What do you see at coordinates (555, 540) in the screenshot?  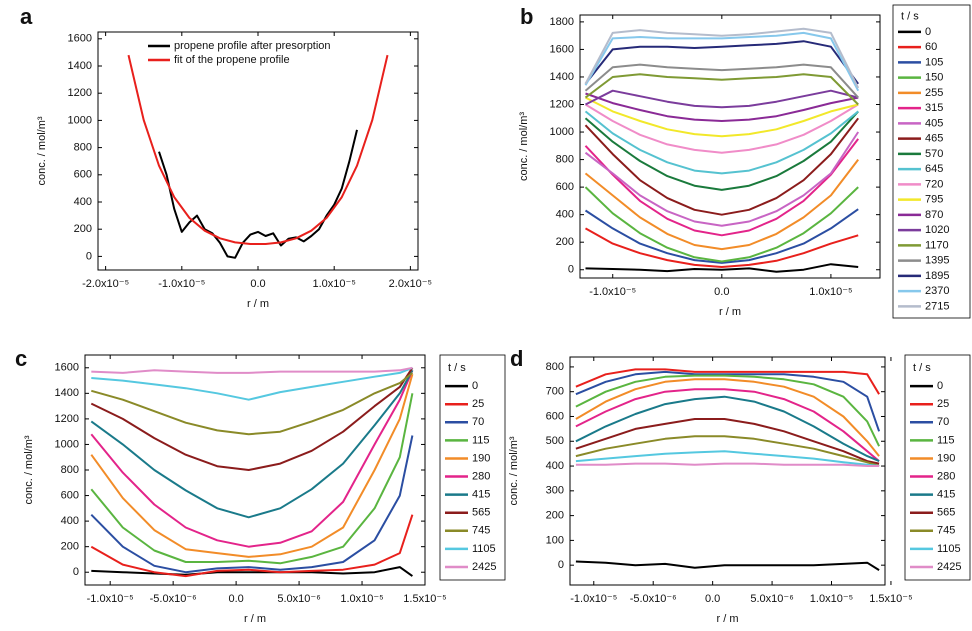 I see `y-tick-label: 100` at bounding box center [555, 540].